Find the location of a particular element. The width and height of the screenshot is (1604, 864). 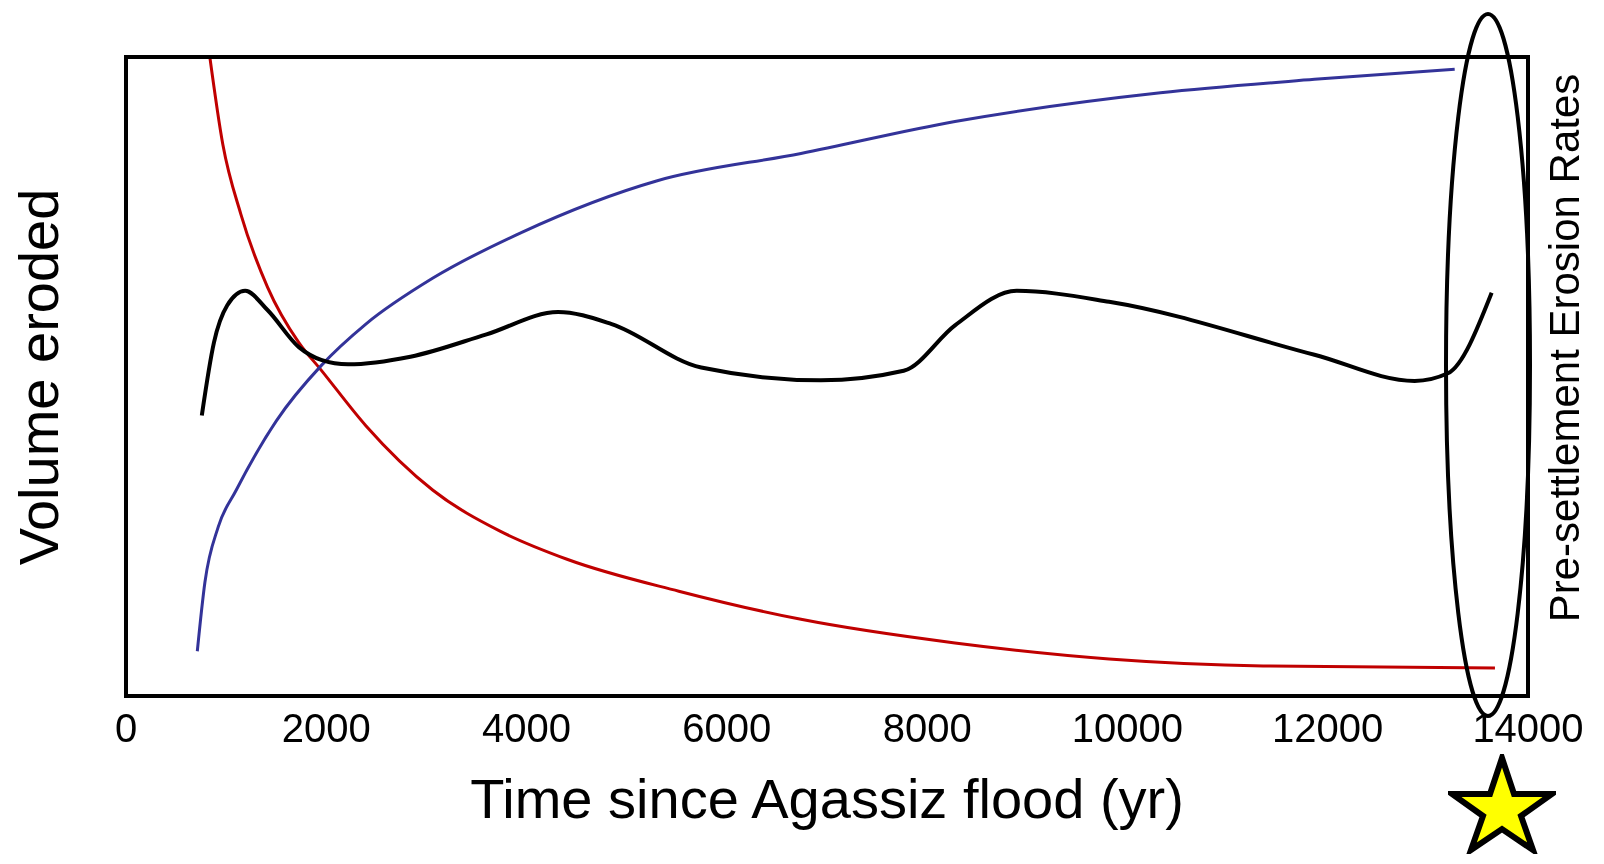

x-tick-label: 0 is located at coordinates (126, 728).